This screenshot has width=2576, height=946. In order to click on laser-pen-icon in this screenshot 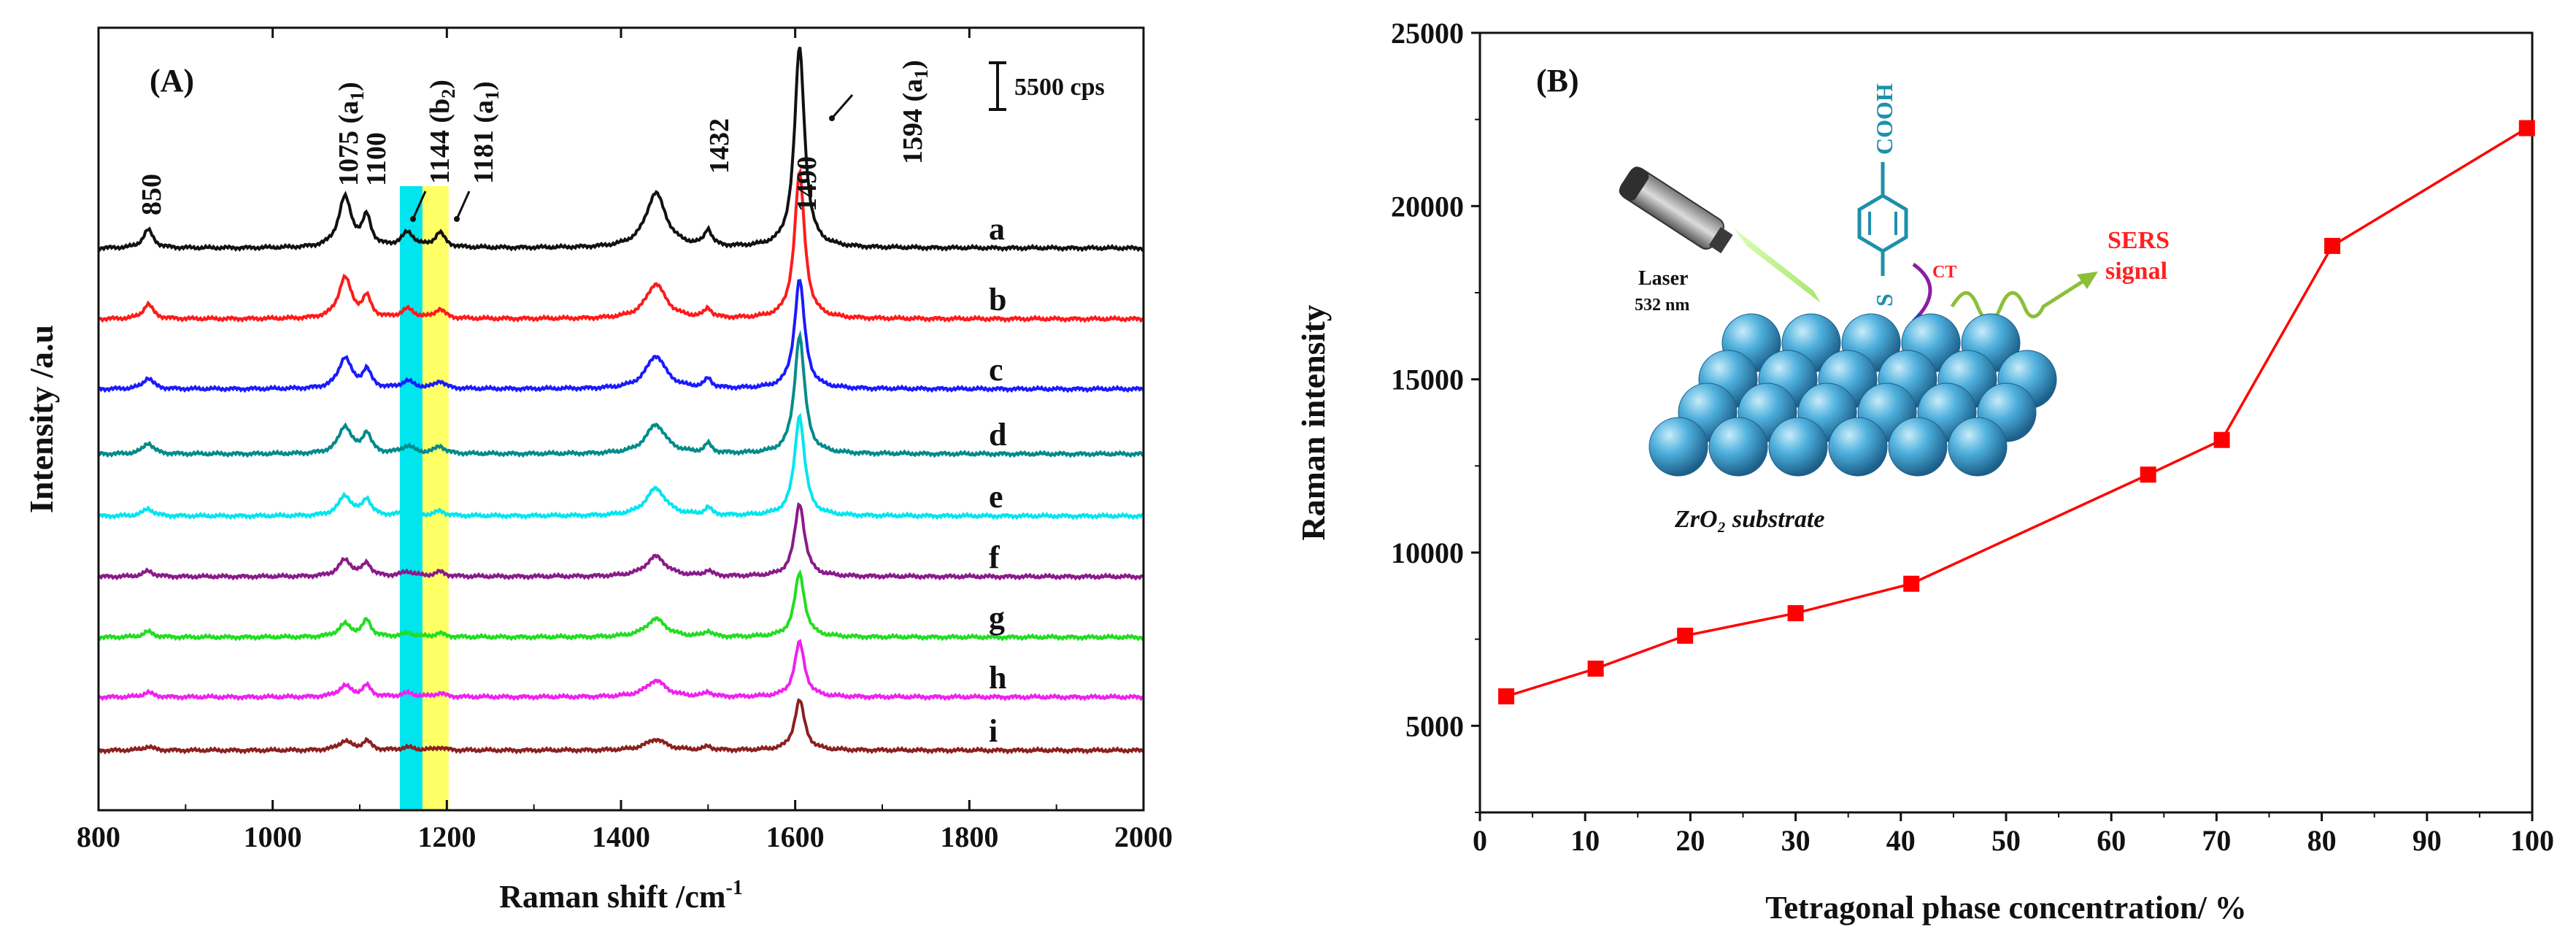, I will do `click(1676, 209)`.